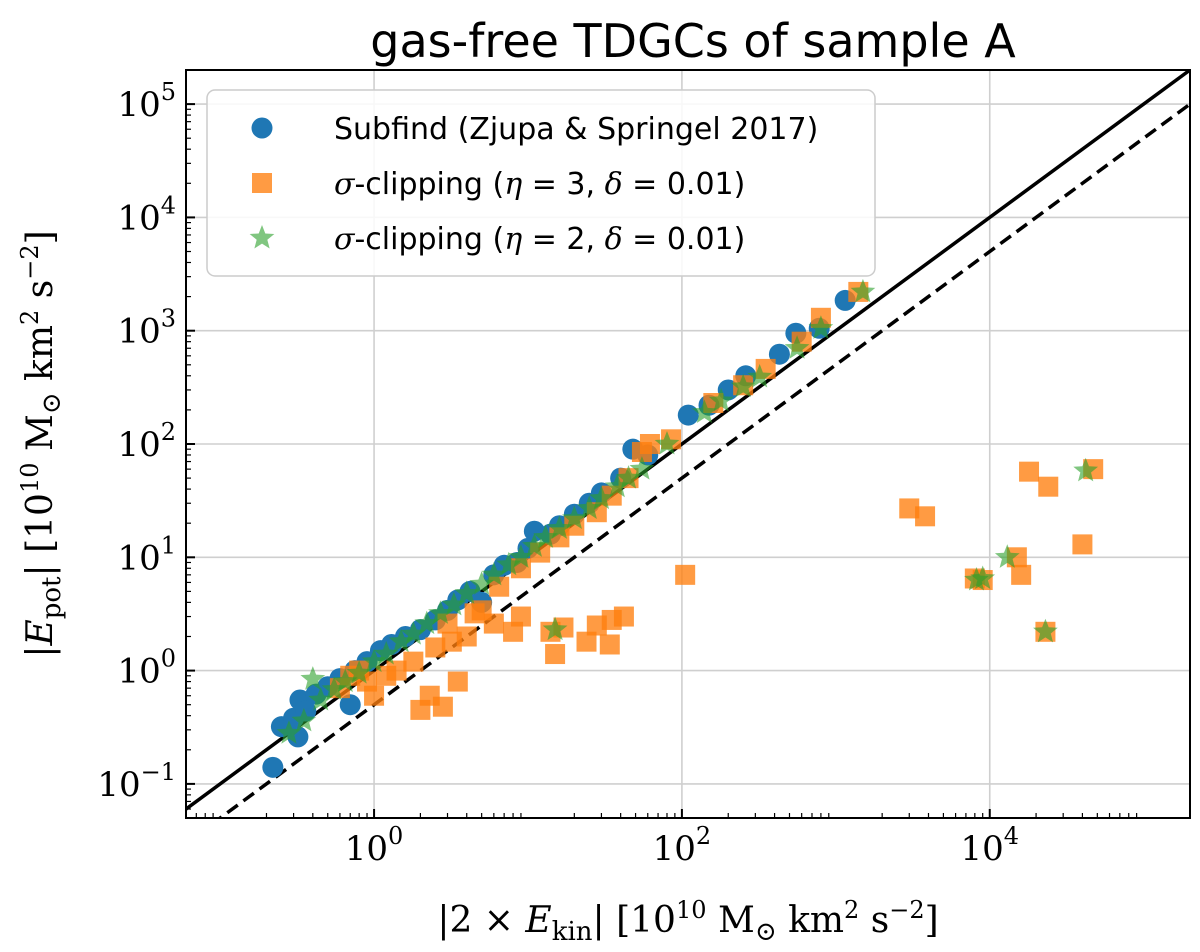 The width and height of the screenshot is (1200, 952). I want to click on legend-box, so click(541, 183).